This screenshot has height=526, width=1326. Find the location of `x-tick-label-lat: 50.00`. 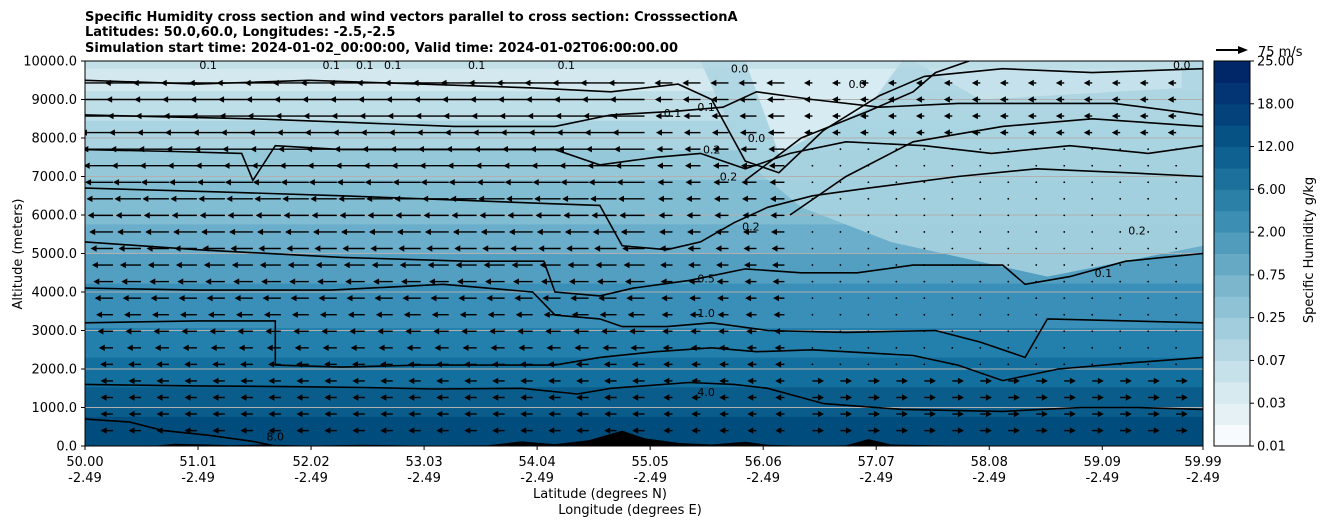

x-tick-label-lat: 50.00 is located at coordinates (84, 462).